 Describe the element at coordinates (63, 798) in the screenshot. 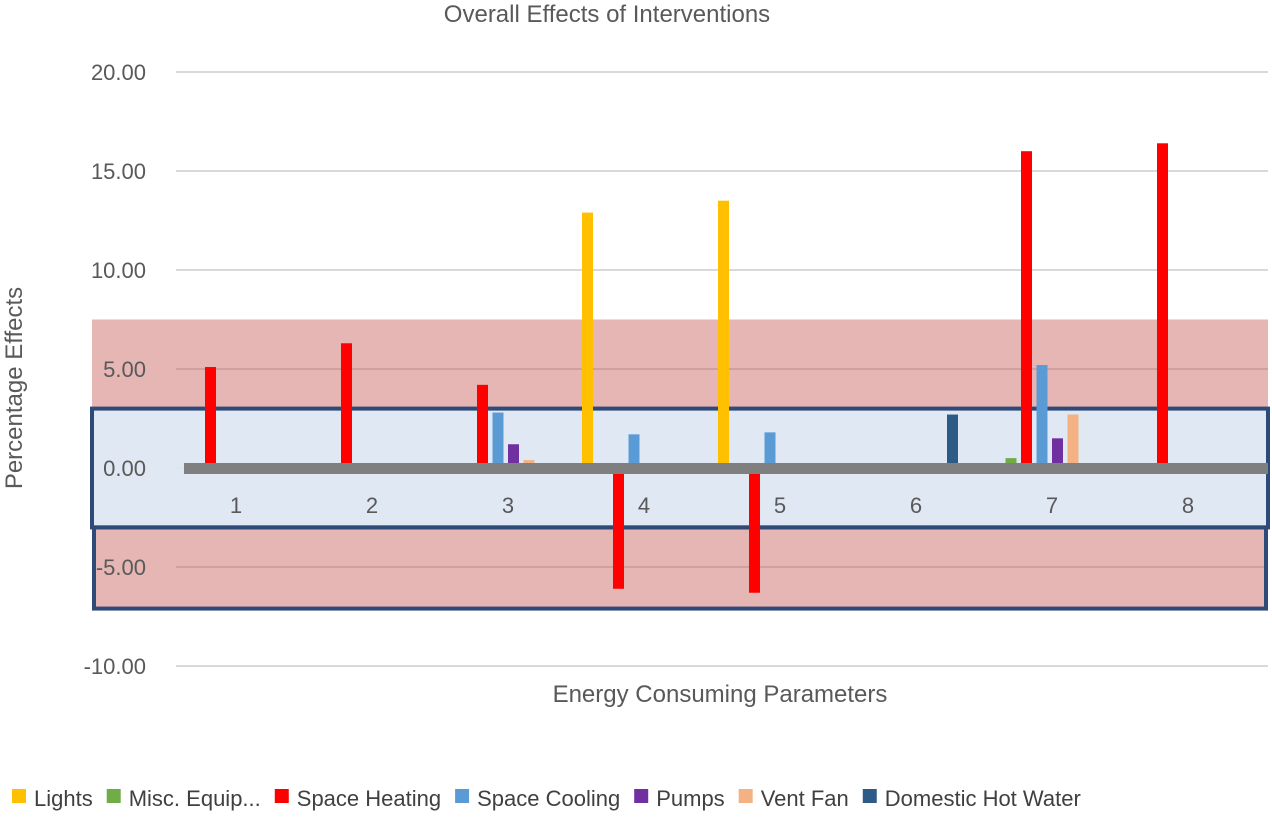

I see `legend-label: Lights` at that location.